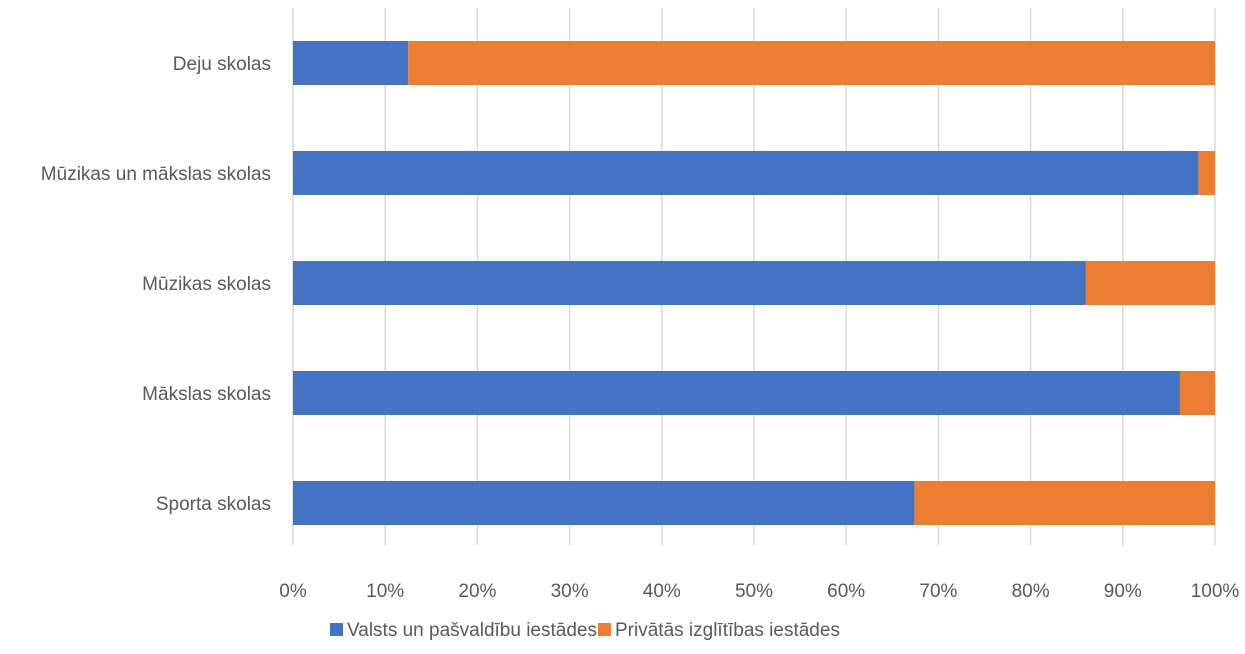  Describe the element at coordinates (477, 591) in the screenshot. I see `x-tick-label: 20%` at that location.